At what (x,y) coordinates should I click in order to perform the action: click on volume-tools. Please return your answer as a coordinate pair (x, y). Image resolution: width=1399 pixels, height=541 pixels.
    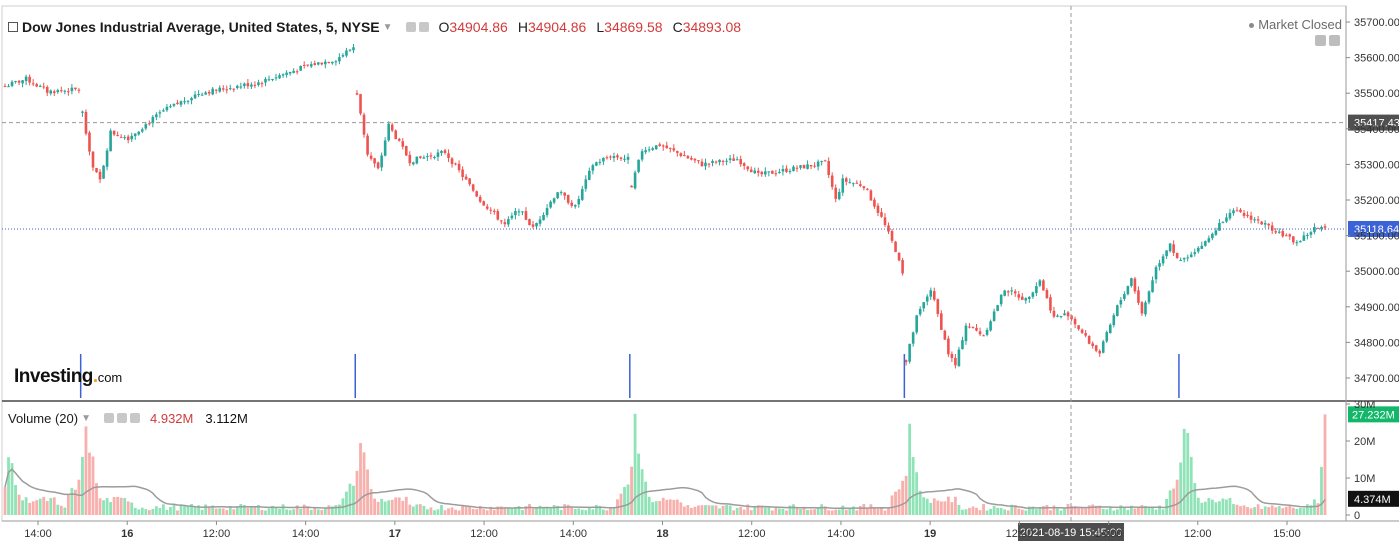
    Looking at the image, I should click on (120, 418).